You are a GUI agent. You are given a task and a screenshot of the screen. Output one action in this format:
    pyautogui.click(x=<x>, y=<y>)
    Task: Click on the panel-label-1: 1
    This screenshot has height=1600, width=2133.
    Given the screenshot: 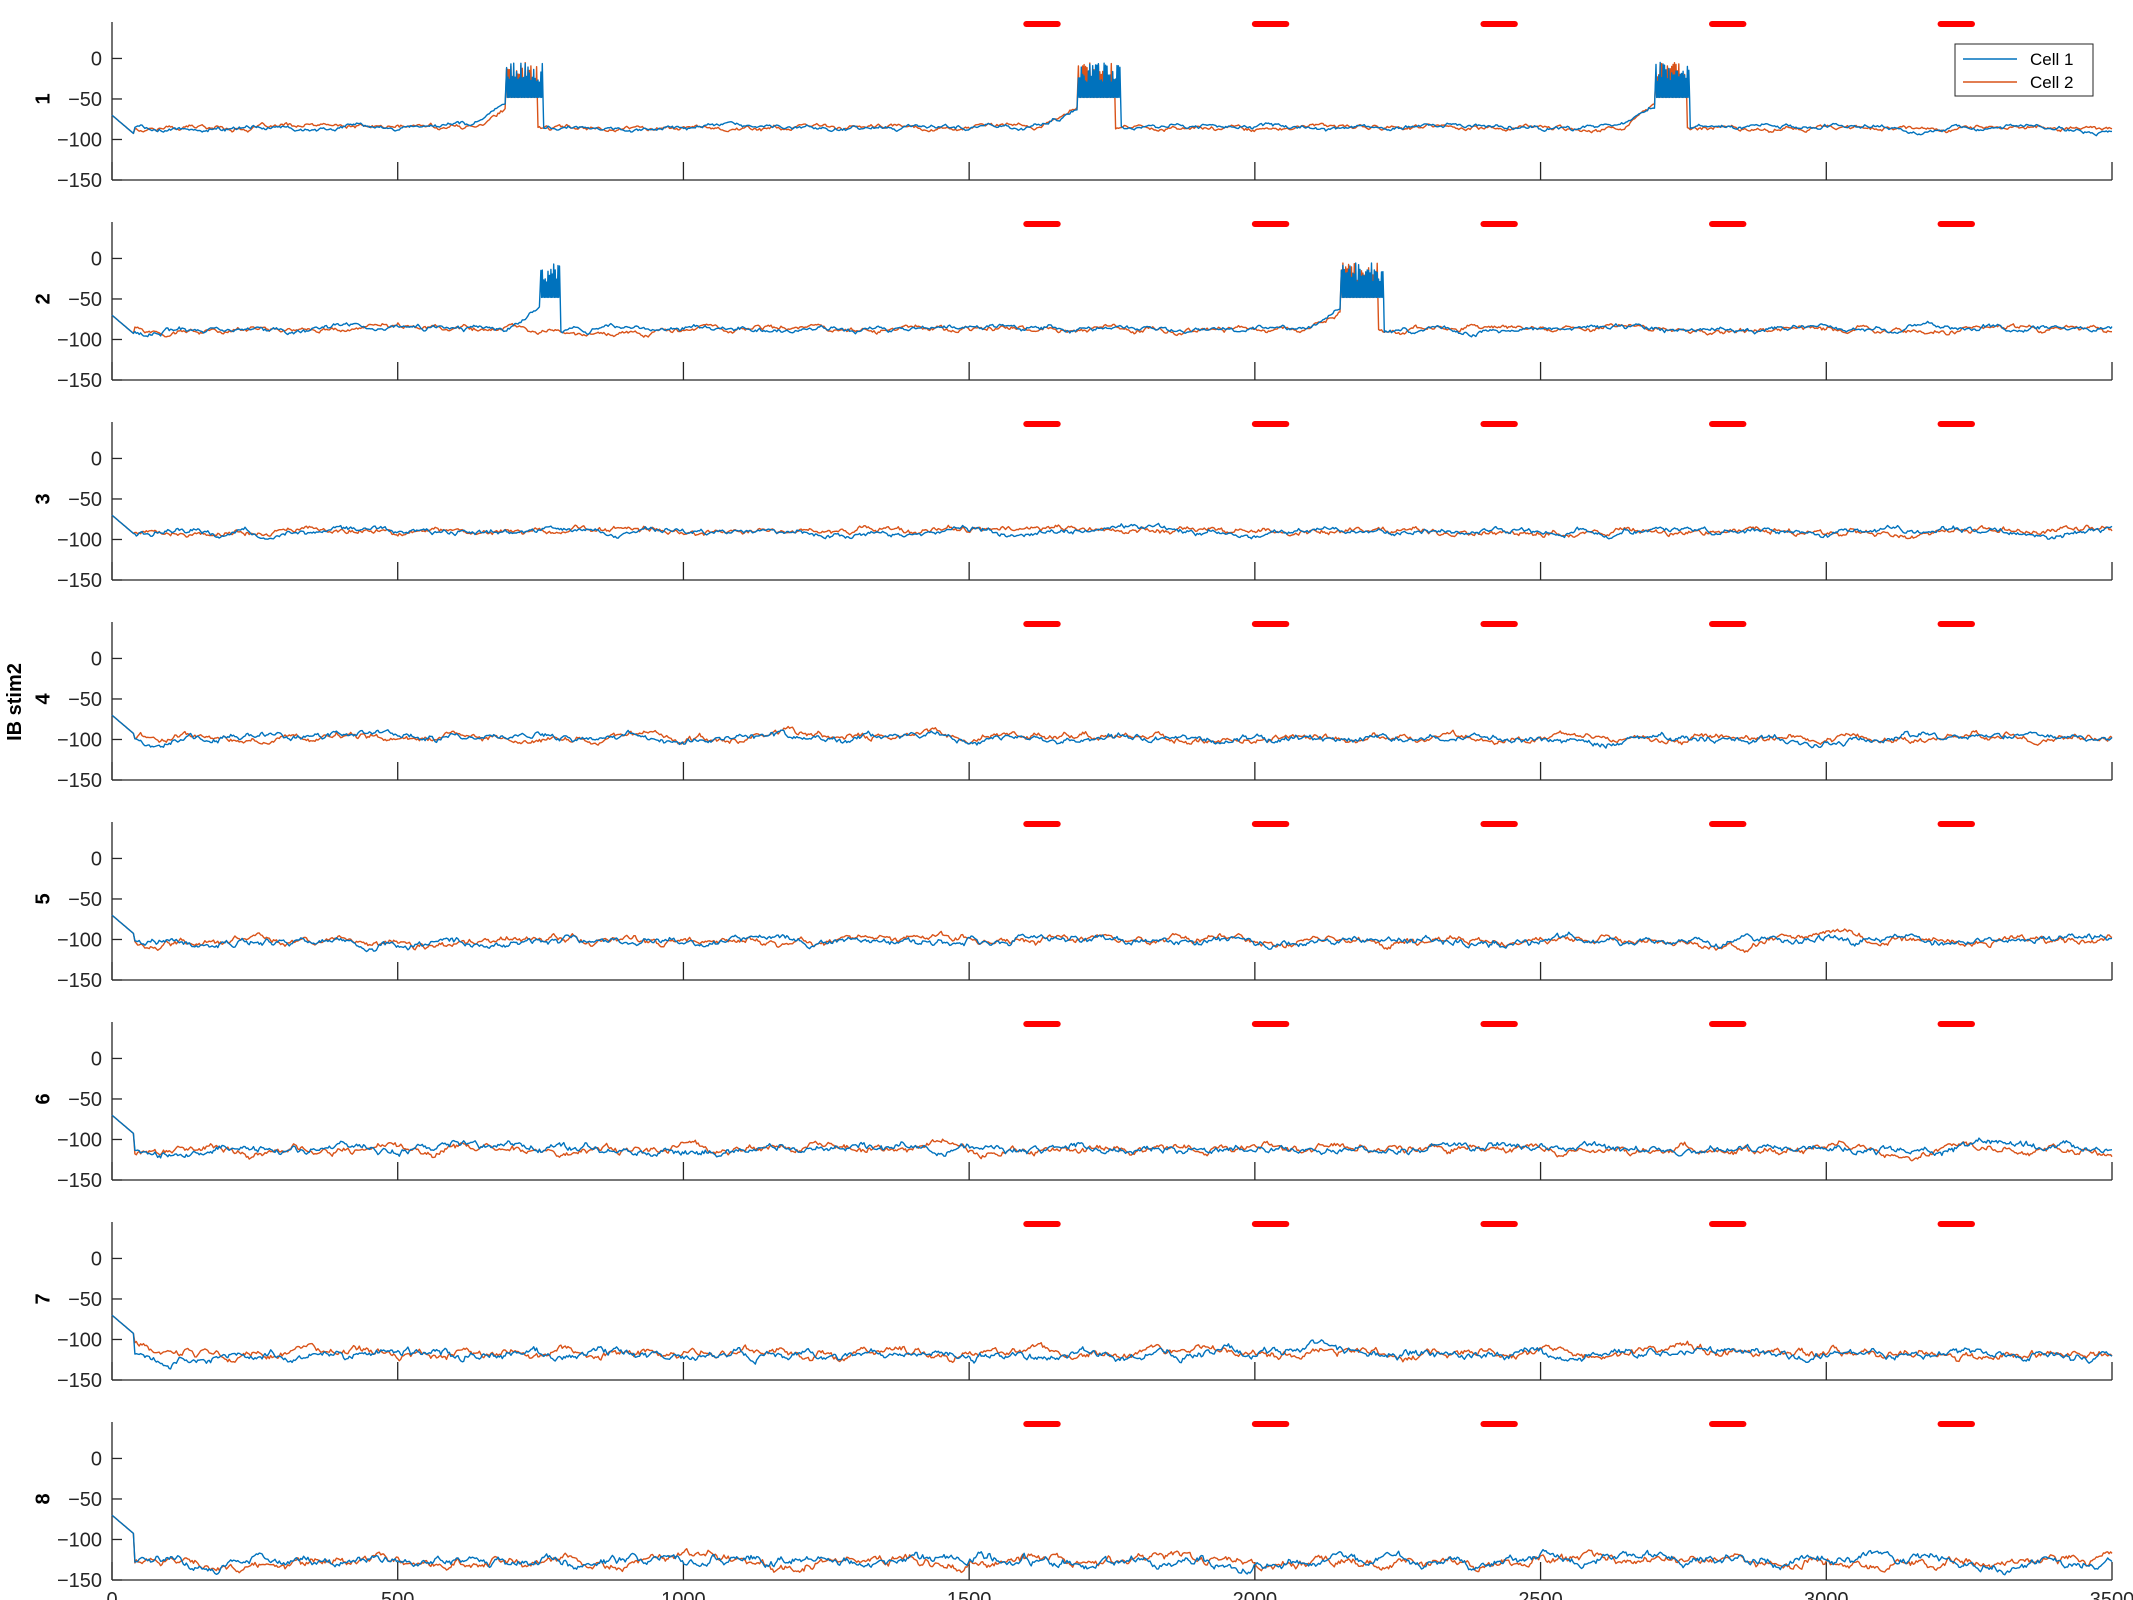 What is the action you would take?
    pyautogui.click(x=43, y=98)
    